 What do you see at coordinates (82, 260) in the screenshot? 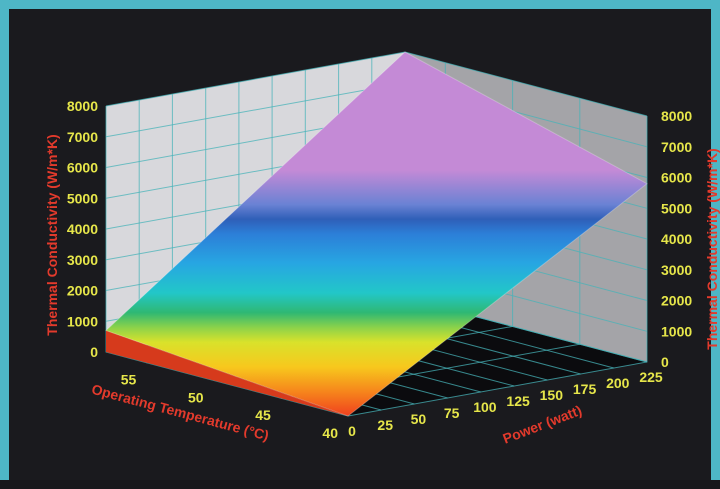
I see `z-tick-label-left: 3000` at bounding box center [82, 260].